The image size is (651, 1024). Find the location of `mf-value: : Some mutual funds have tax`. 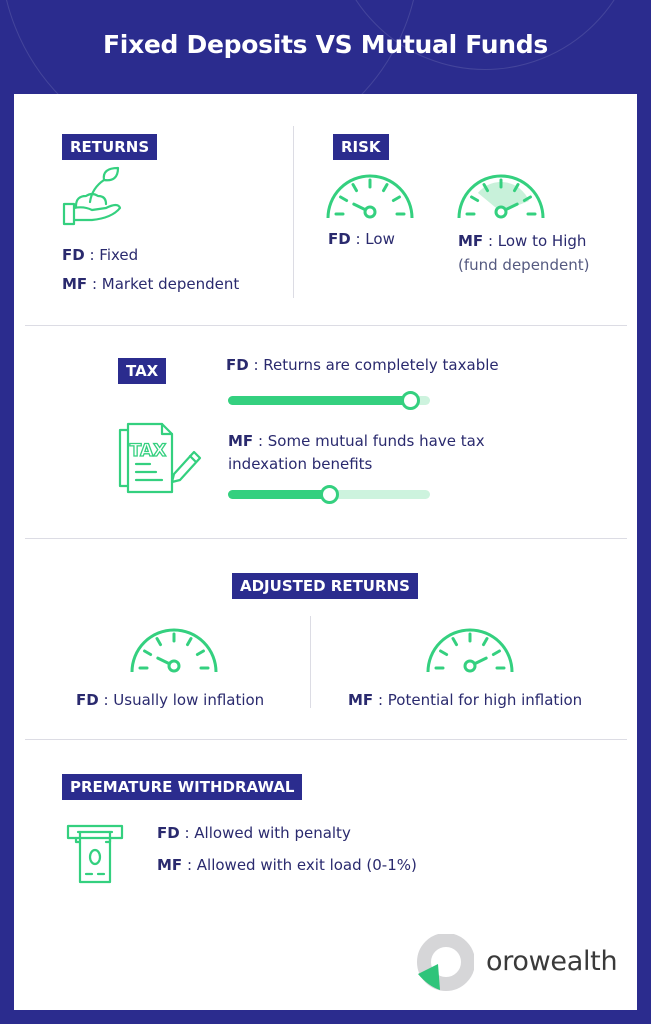

mf-value: : Some mutual funds have tax is located at coordinates (369, 441).